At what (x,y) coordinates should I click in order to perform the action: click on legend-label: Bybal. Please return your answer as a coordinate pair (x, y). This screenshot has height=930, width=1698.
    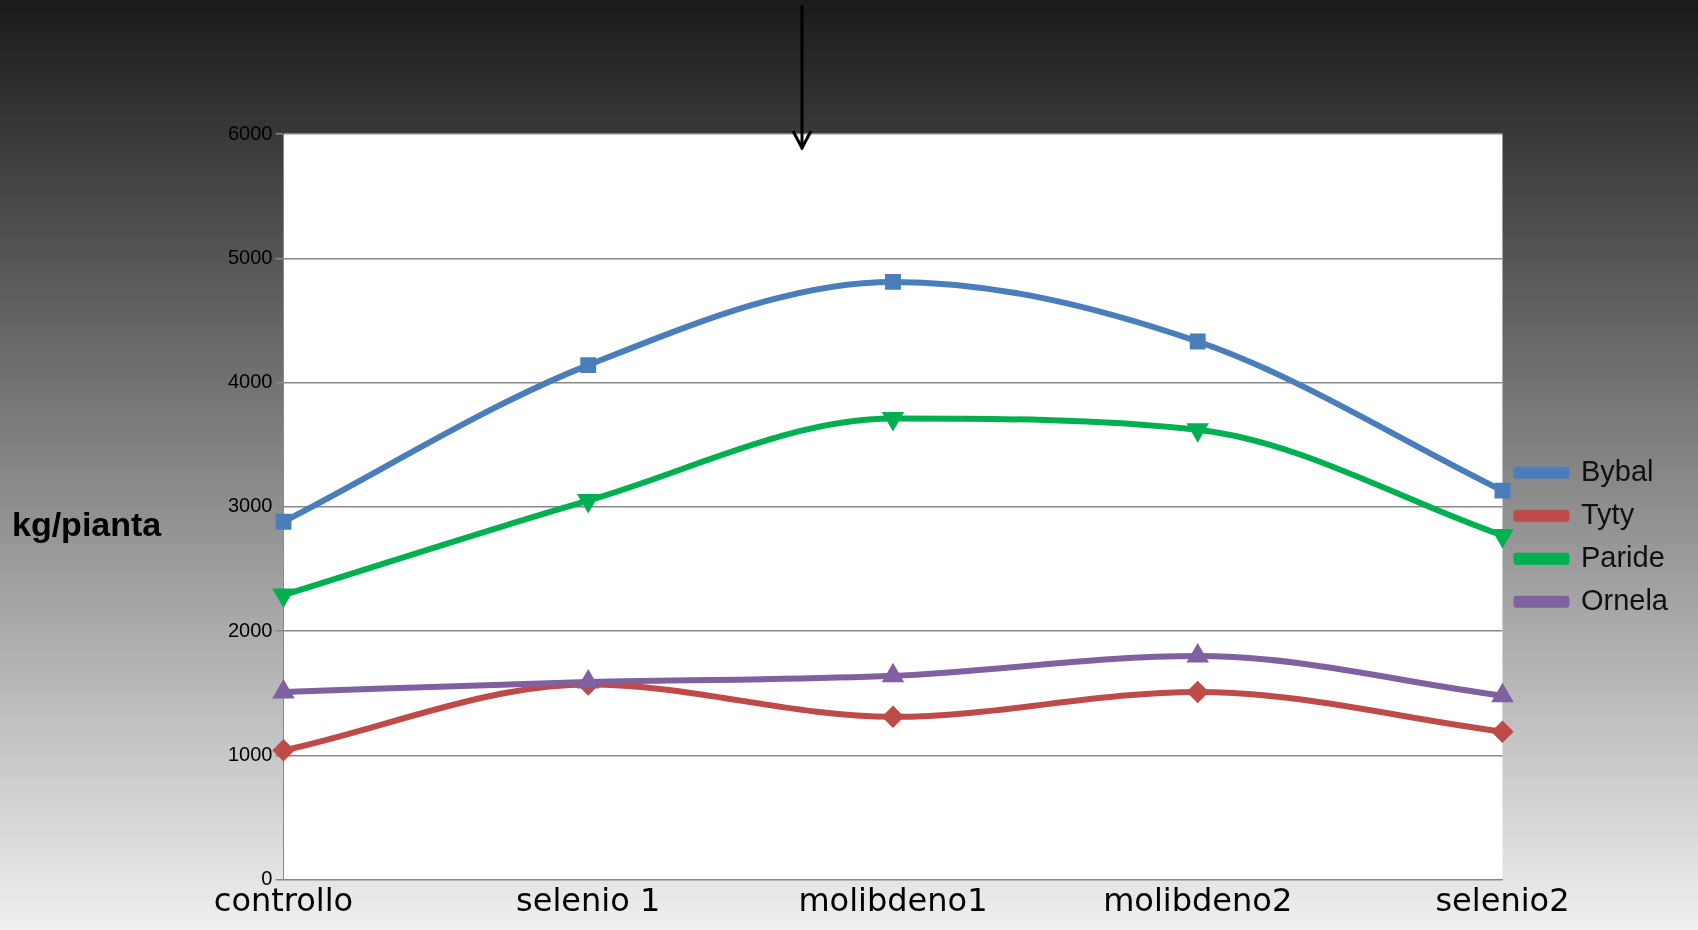
    Looking at the image, I should click on (1617, 470).